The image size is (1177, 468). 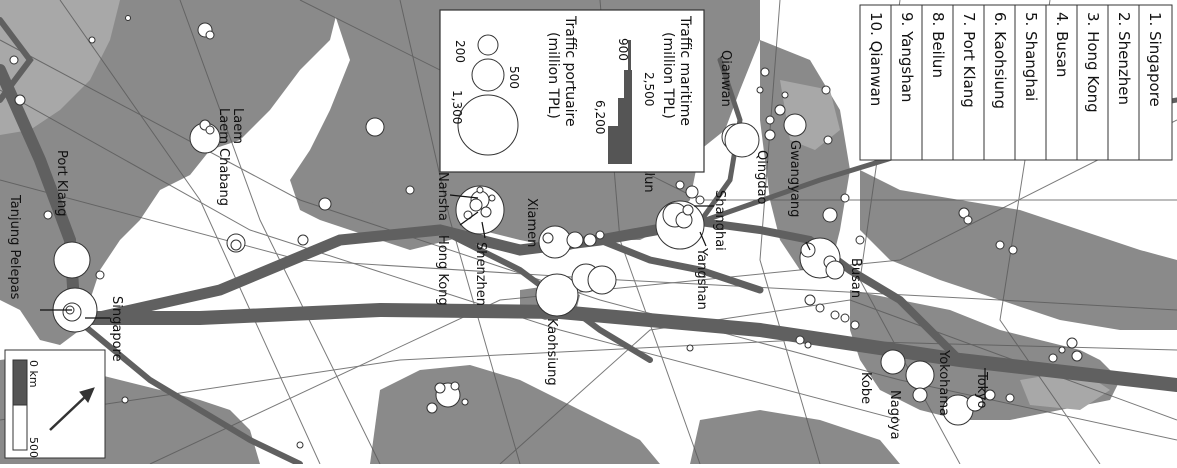 I want to click on ranking-frame, so click(x=1016, y=82).